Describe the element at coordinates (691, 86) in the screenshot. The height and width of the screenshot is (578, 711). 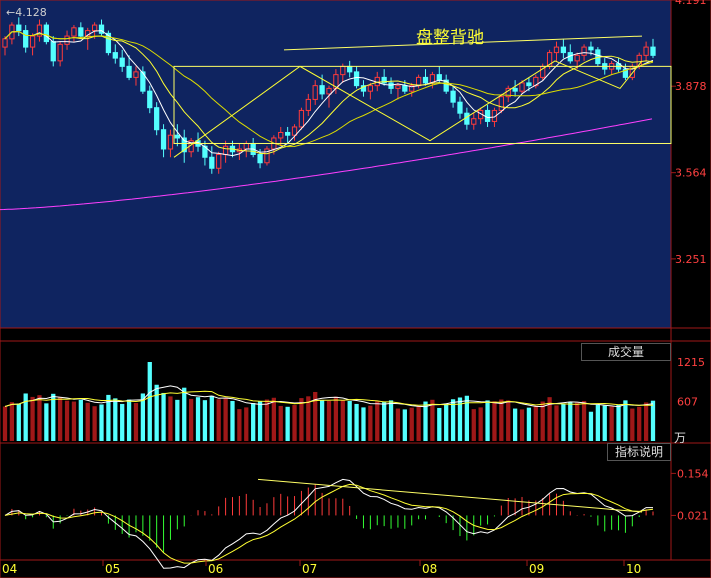
I see `price-tick-label: 3.878` at that location.